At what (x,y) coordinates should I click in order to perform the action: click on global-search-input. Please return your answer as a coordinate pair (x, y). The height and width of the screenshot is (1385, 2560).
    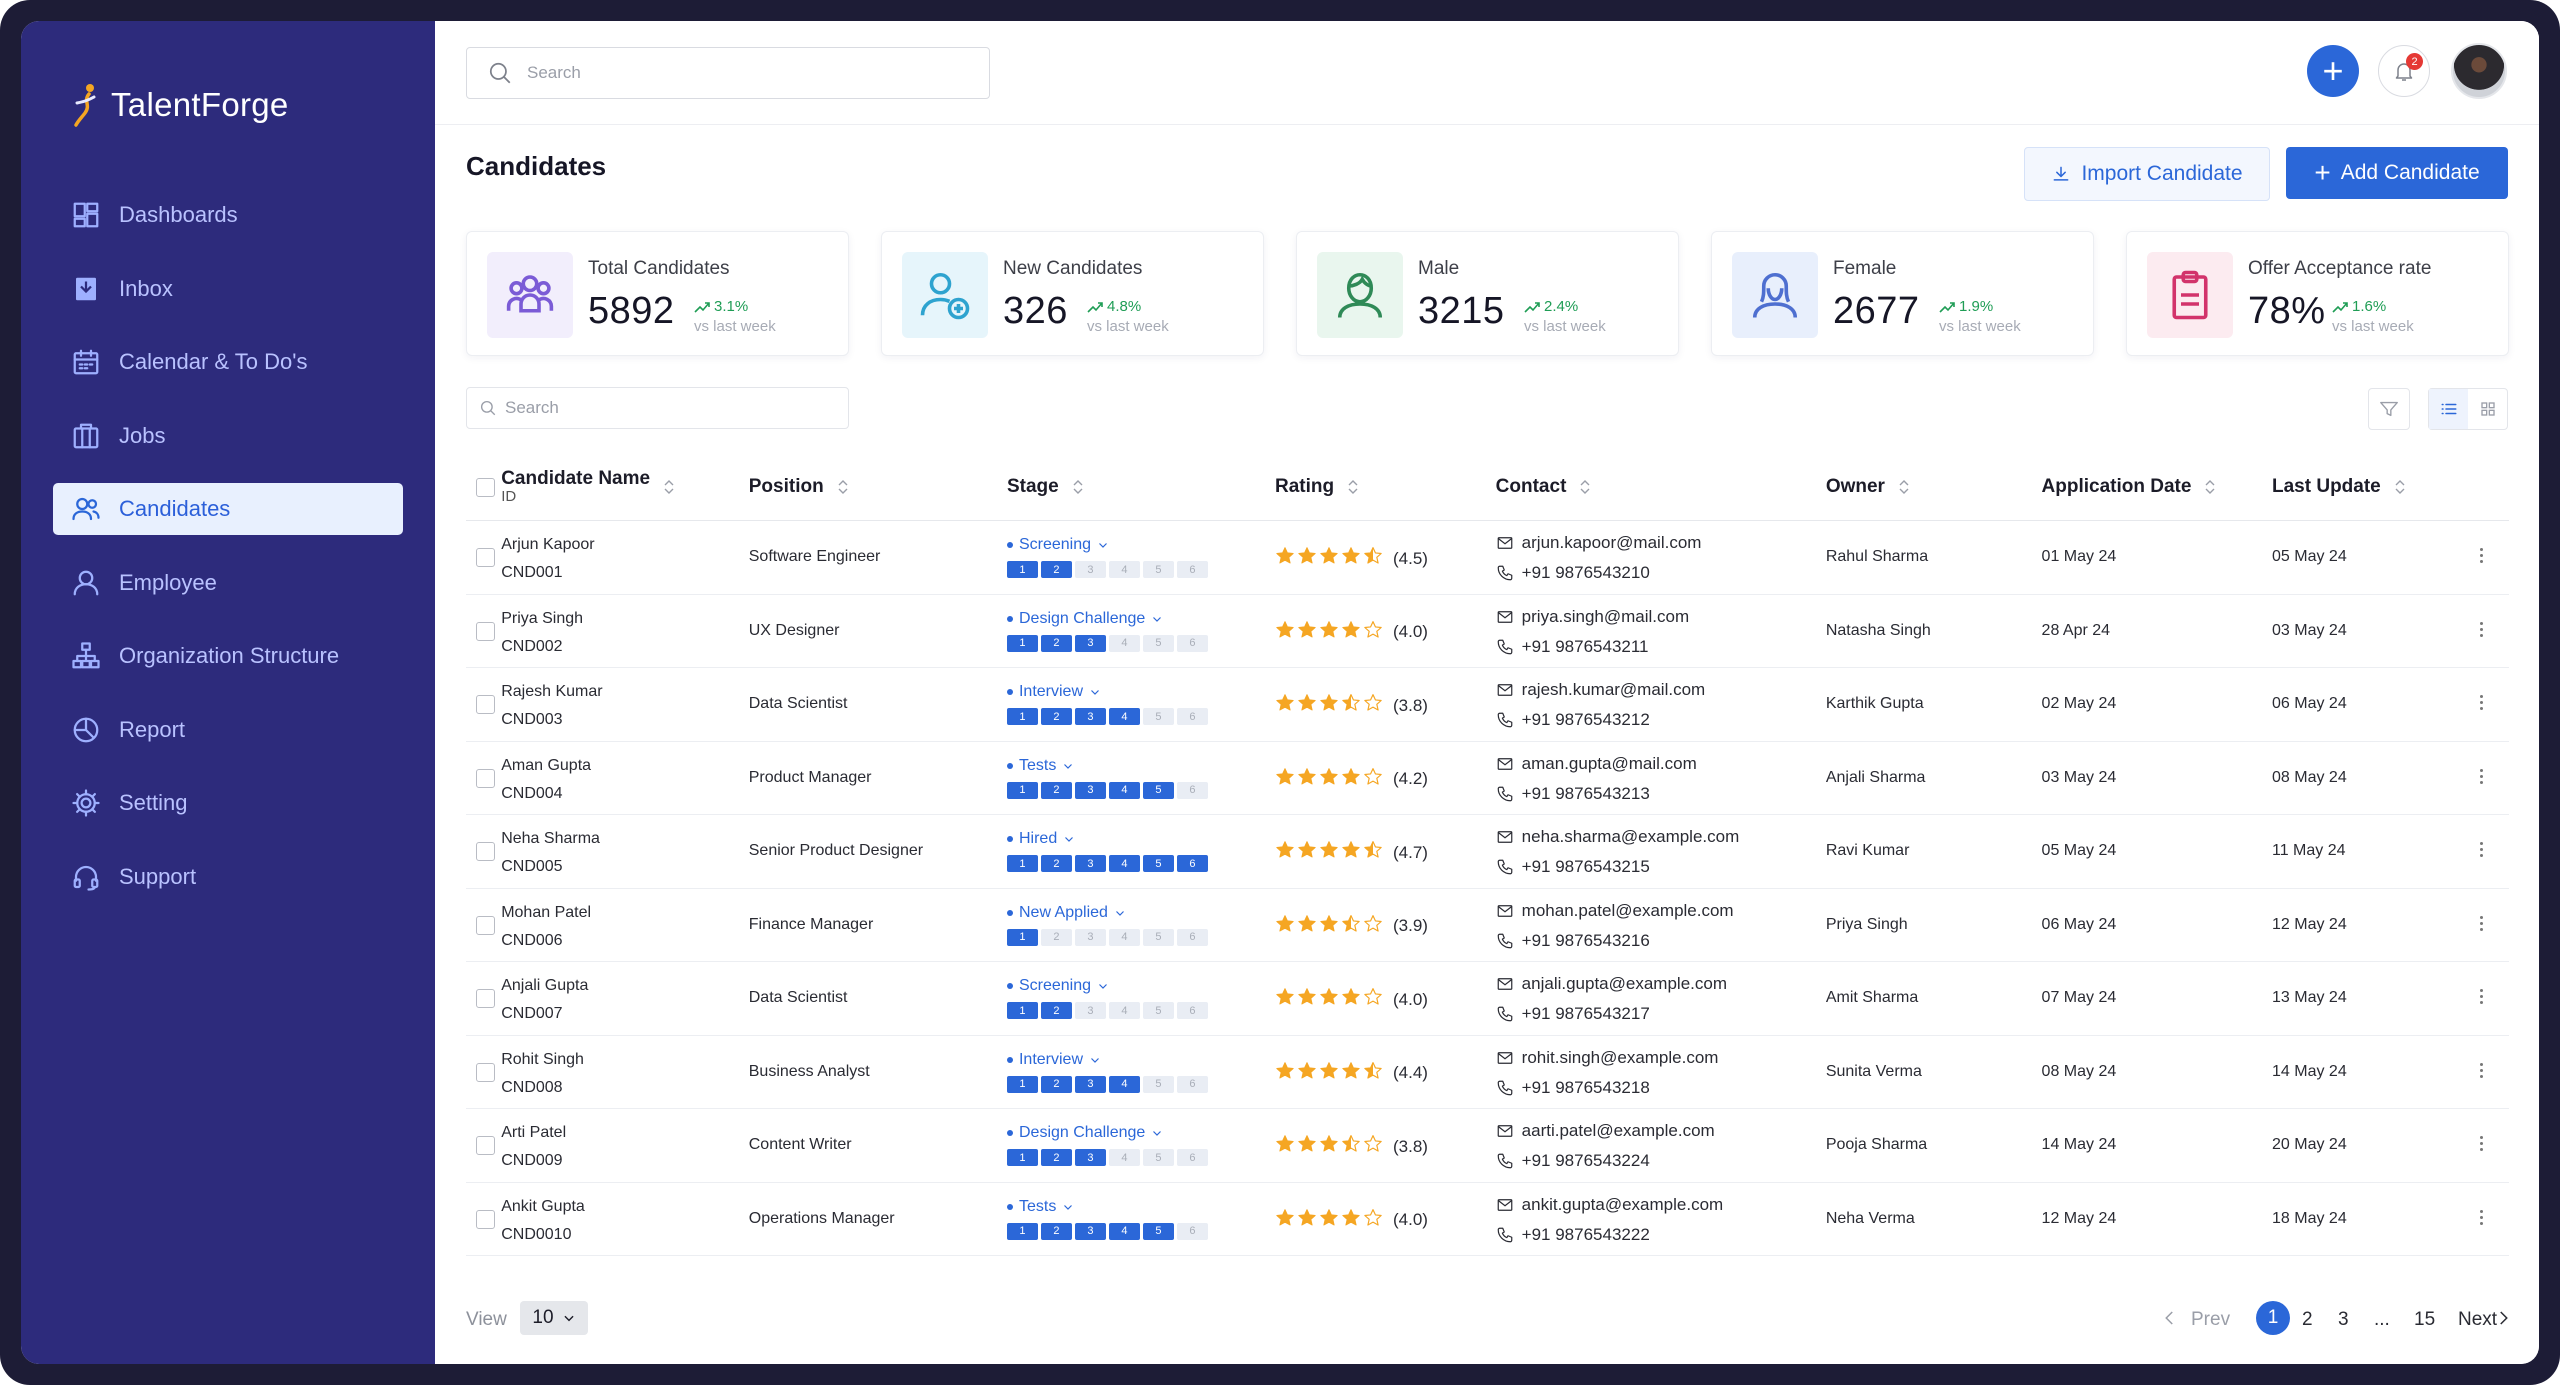
    Looking at the image, I should click on (737, 73).